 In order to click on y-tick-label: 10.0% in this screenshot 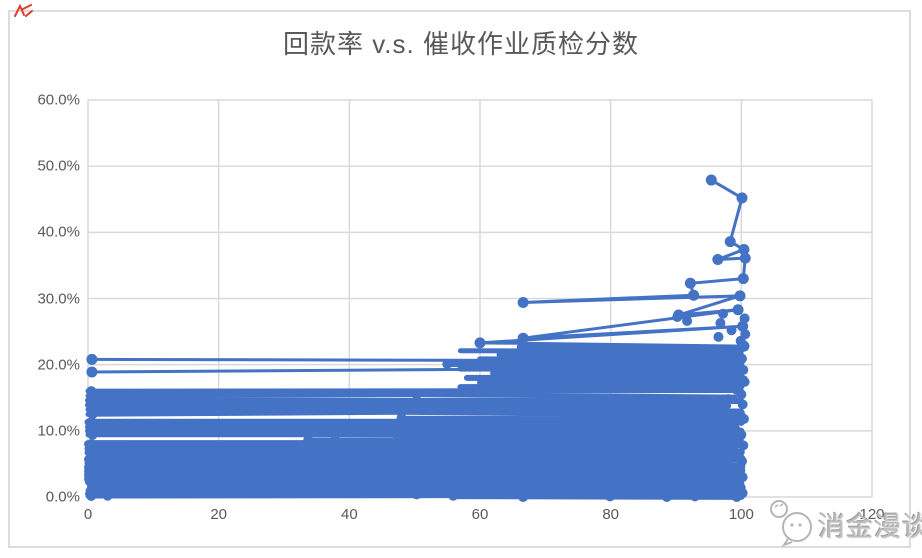, I will do `click(58, 431)`.